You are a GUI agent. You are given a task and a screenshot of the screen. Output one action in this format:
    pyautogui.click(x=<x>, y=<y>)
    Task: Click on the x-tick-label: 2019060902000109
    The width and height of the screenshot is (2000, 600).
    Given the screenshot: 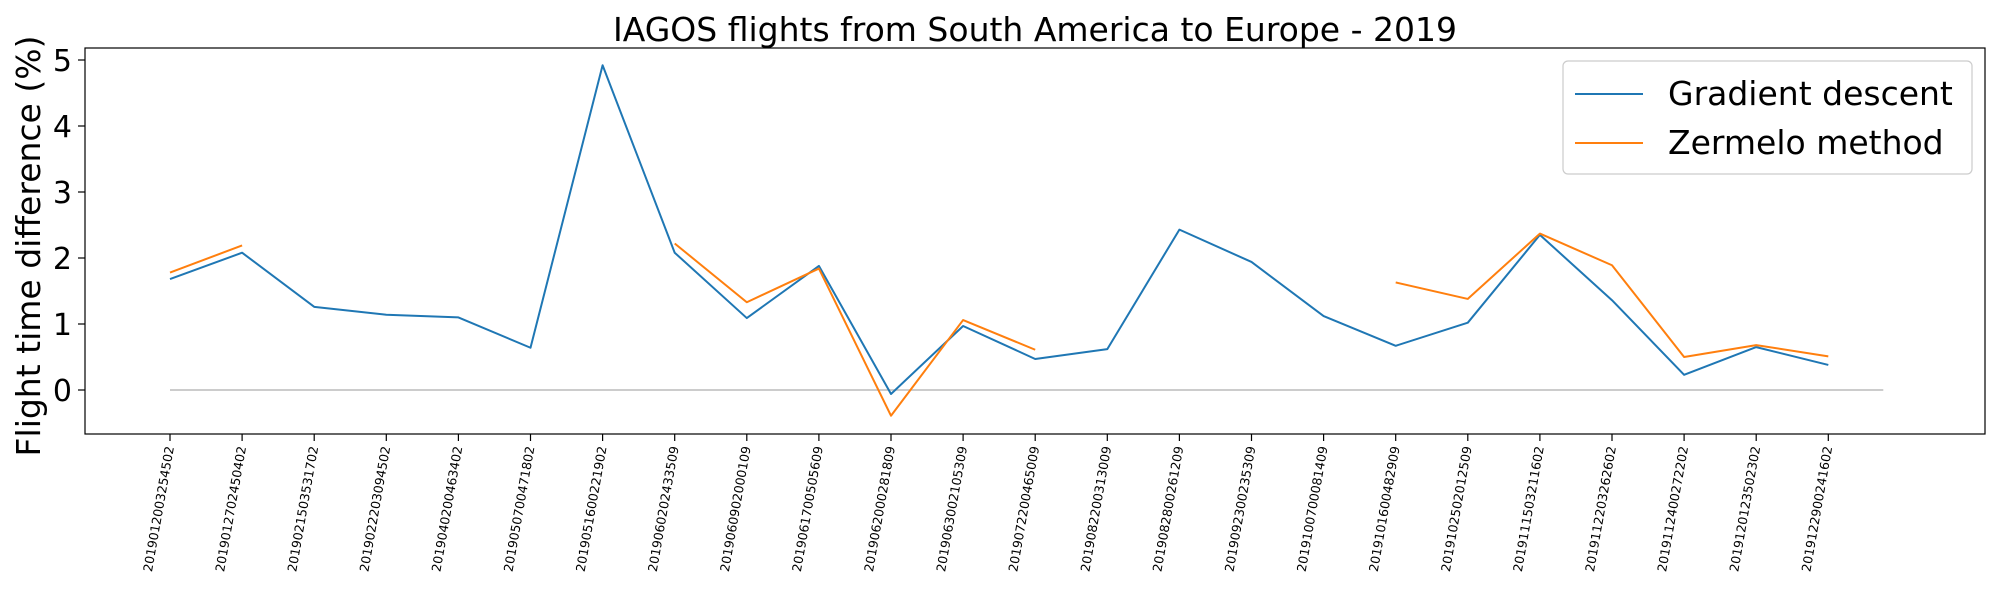 What is the action you would take?
    pyautogui.click(x=735, y=509)
    